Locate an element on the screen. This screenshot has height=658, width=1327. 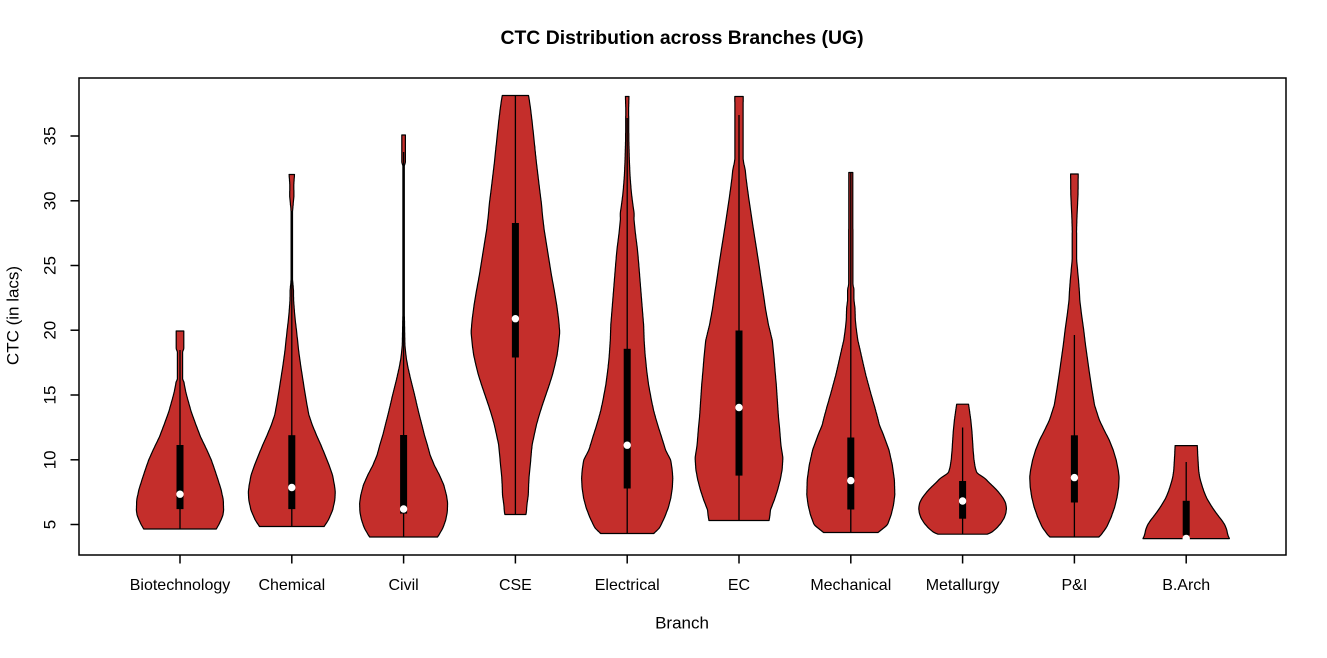
svg-text: Electrical is located at coordinates (627, 585).